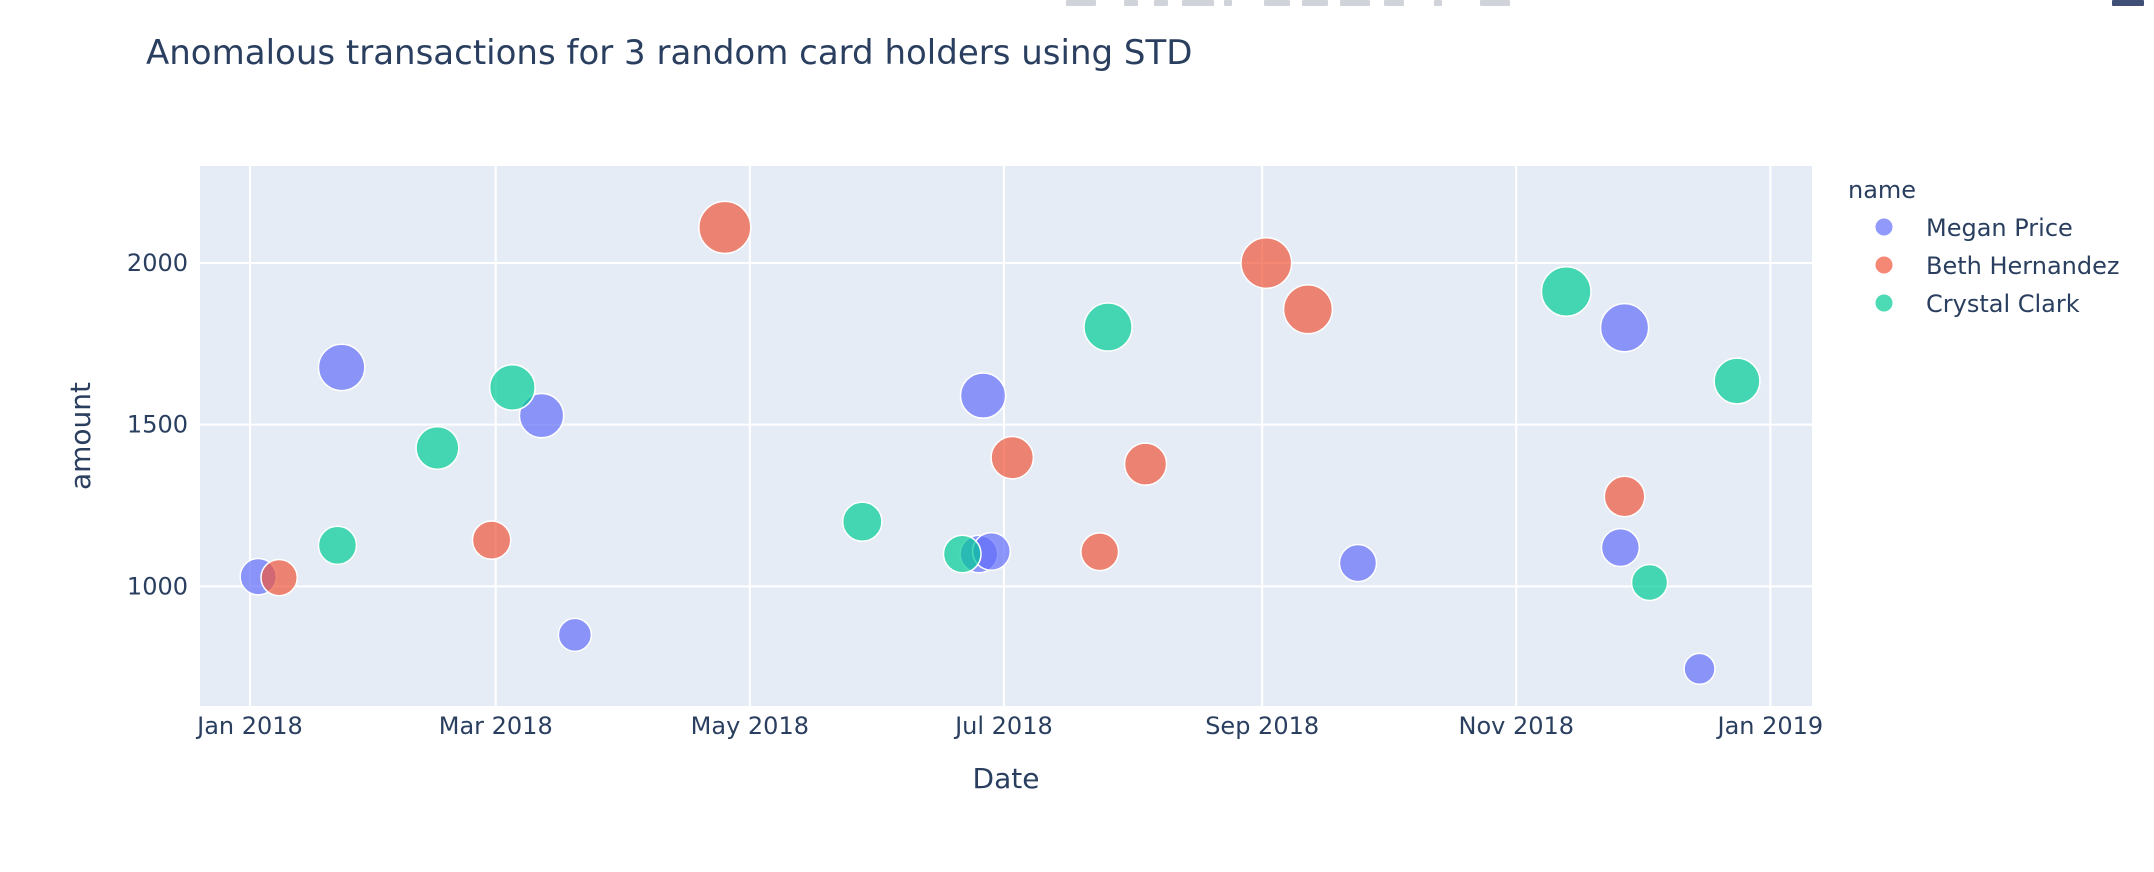 The image size is (2154, 872). What do you see at coordinates (1355, 3) in the screenshot?
I see `autoscale-icon` at bounding box center [1355, 3].